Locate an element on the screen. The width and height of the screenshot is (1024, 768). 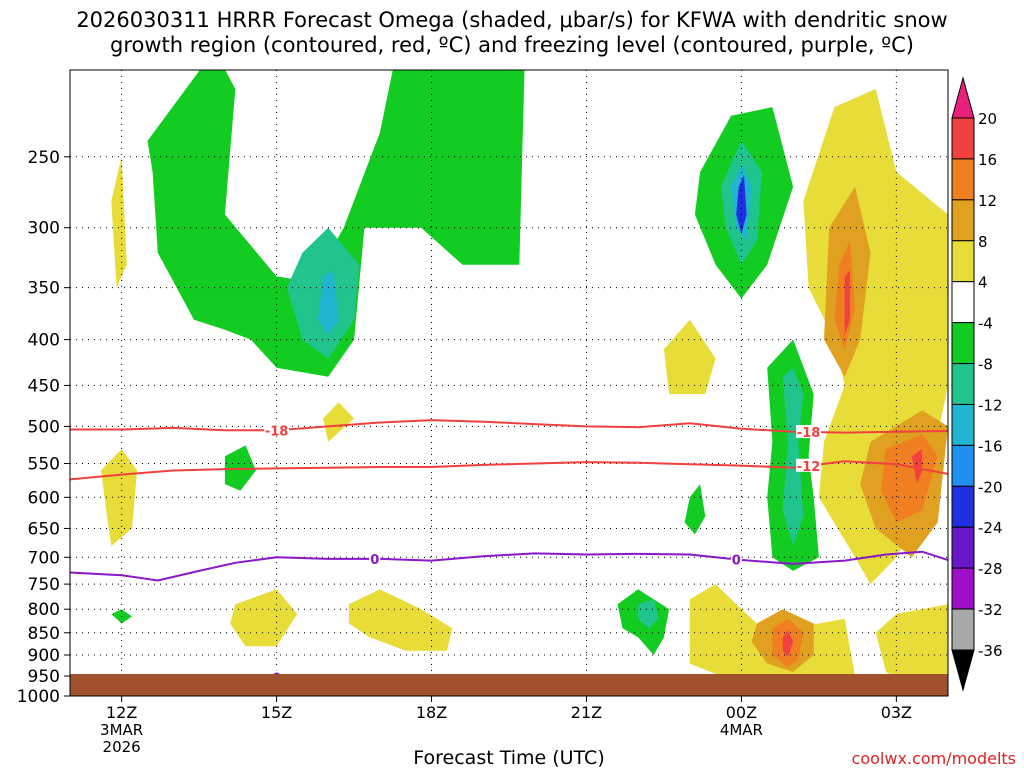
x-tick-label-18Z: 18Z is located at coordinates (431, 712).